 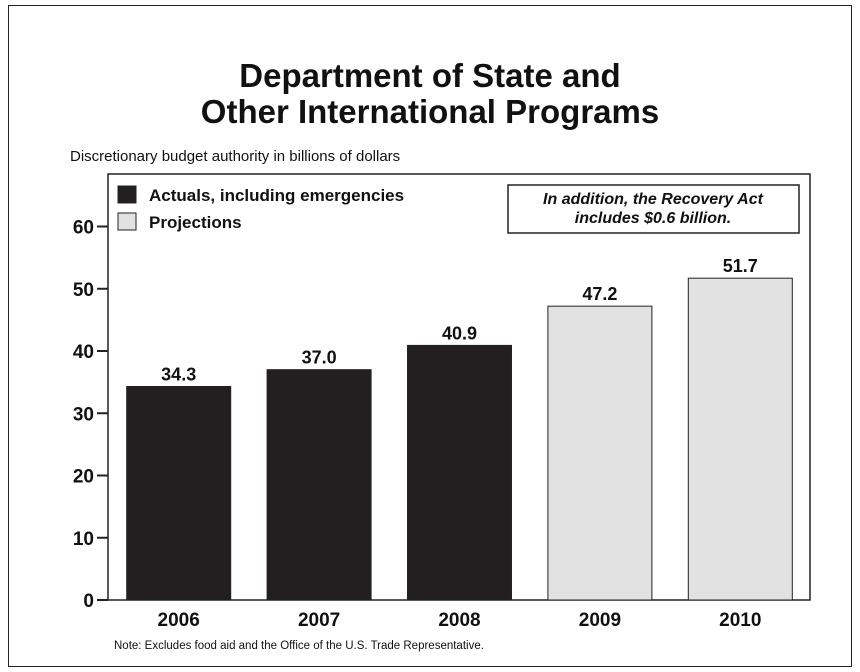 I want to click on y-tick-label: 60, so click(x=83, y=228).